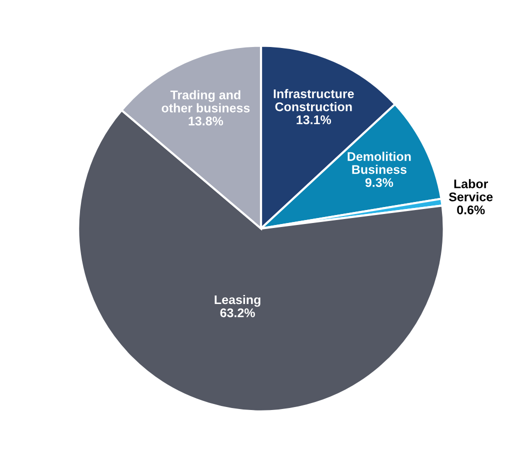 The width and height of the screenshot is (522, 457). Describe the element at coordinates (379, 163) in the screenshot. I see `slice-label: Demolition Business` at that location.